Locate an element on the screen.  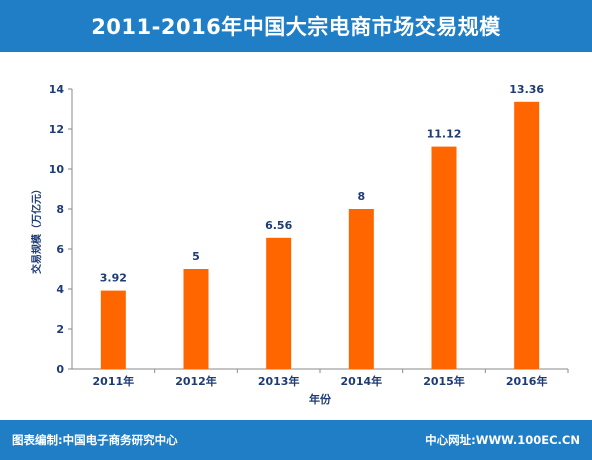
x-tick-label: 2013年 is located at coordinates (279, 381).